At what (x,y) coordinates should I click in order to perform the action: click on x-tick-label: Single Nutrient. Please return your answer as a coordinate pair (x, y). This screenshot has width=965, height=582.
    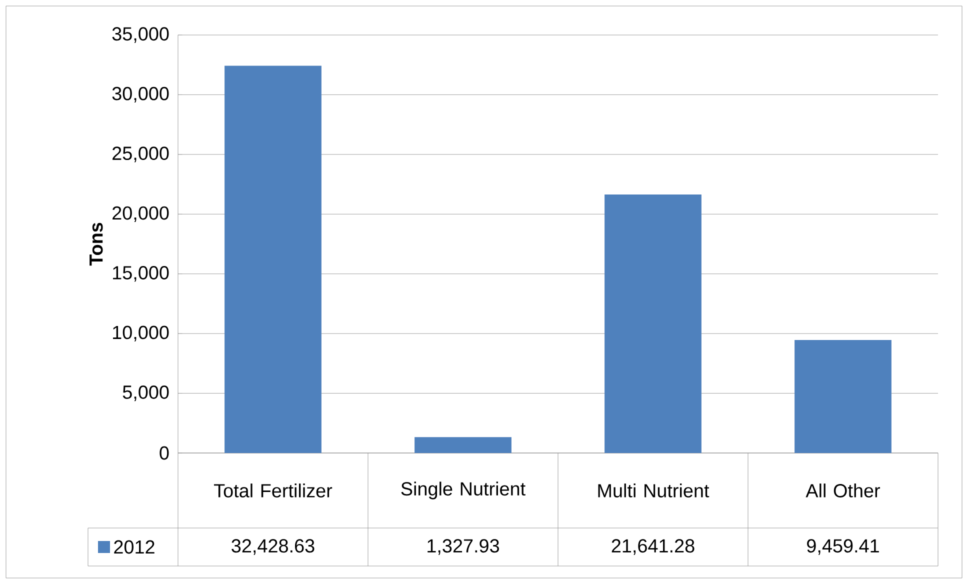
    Looking at the image, I should click on (463, 491).